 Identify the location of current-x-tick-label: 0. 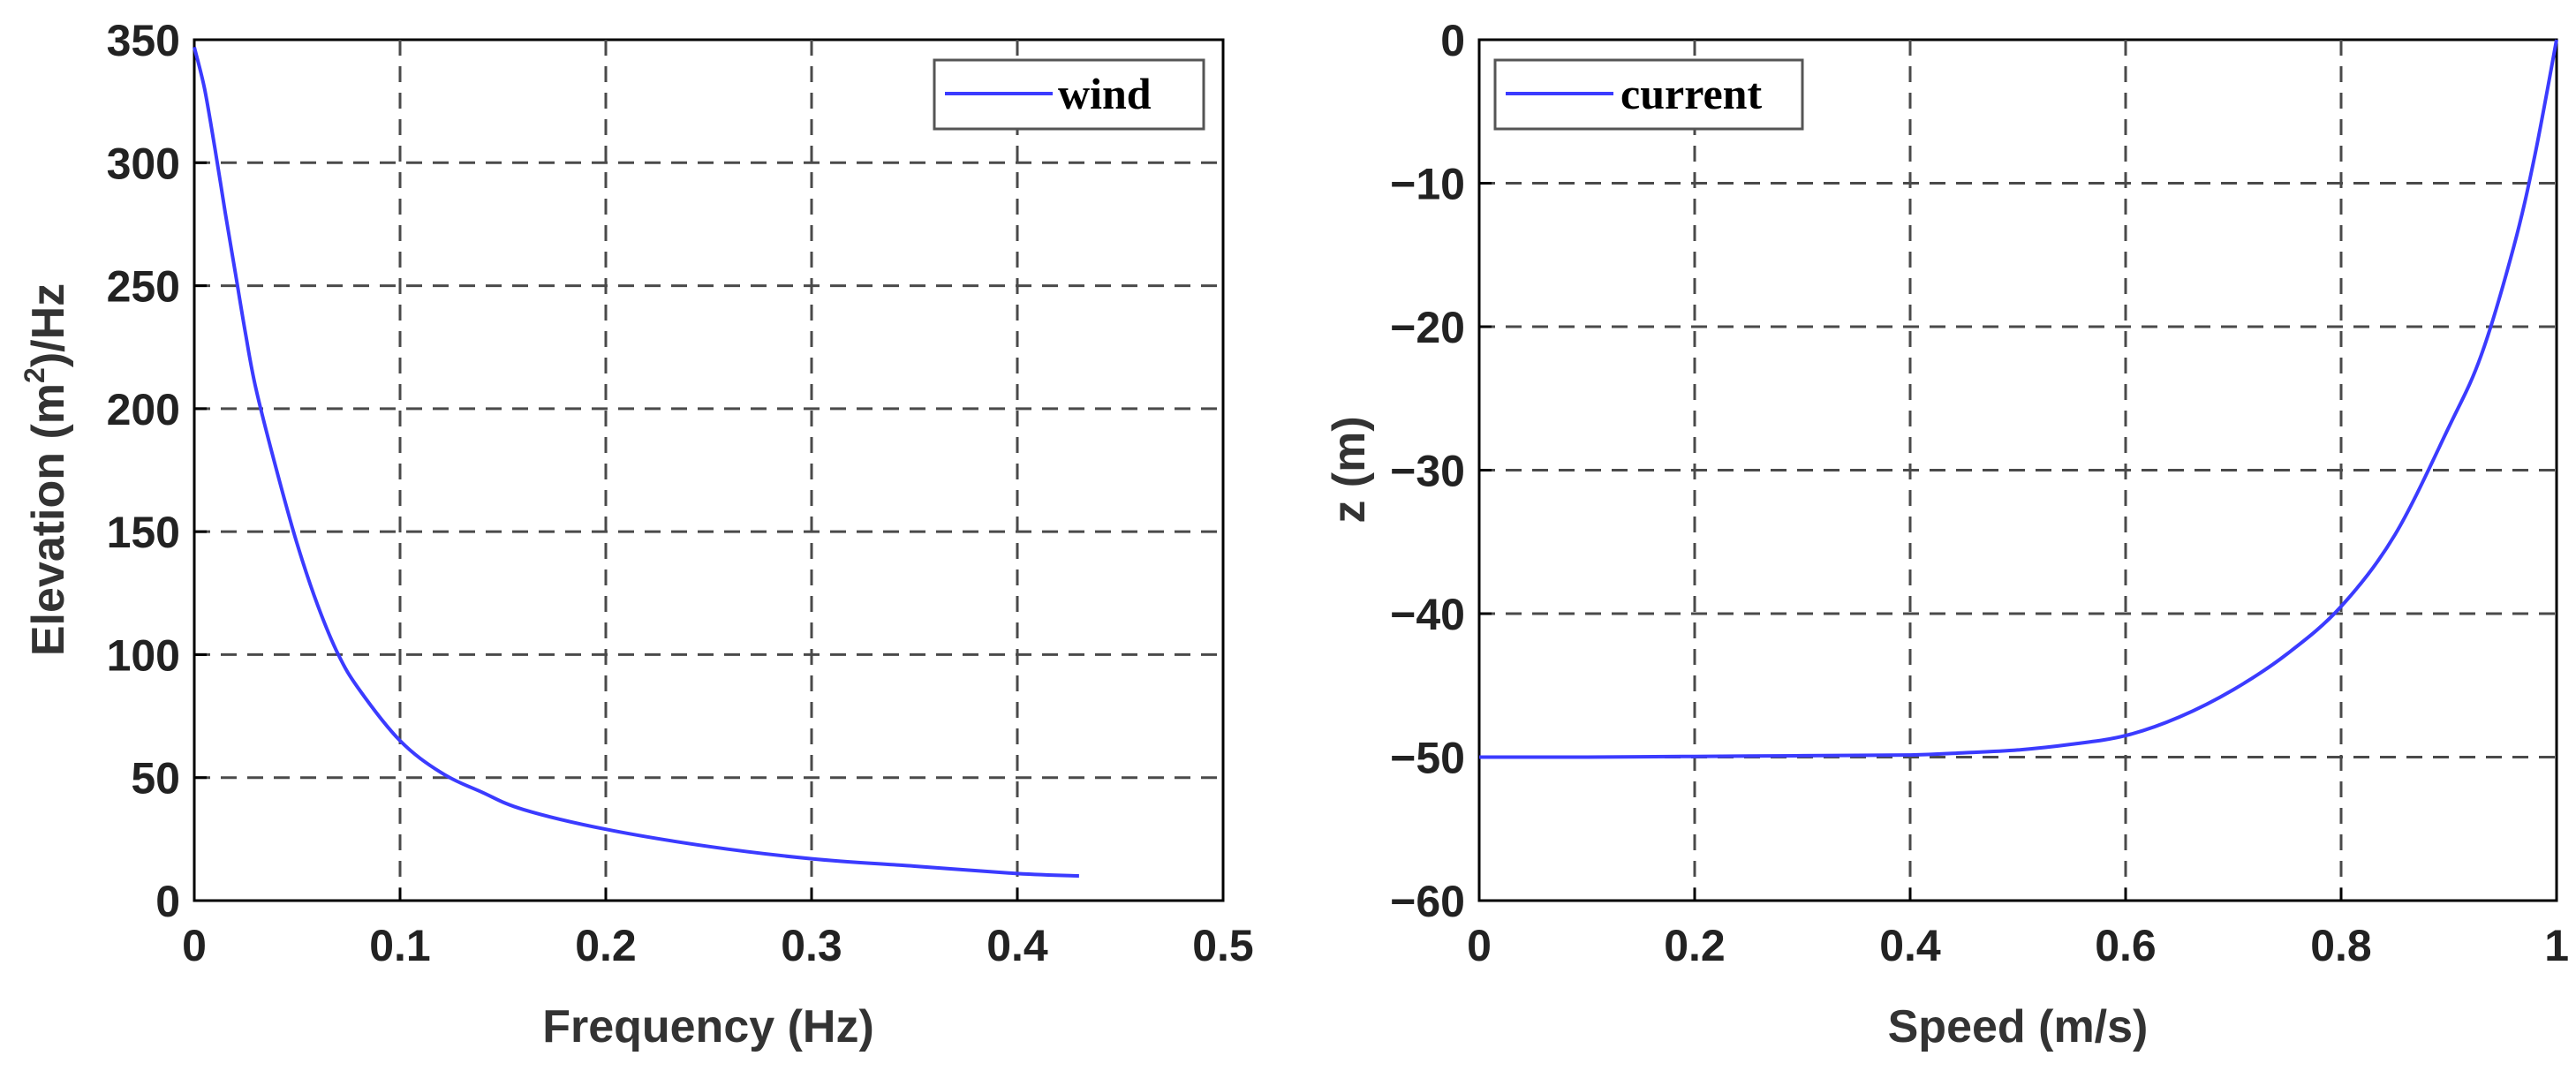
(1479, 945).